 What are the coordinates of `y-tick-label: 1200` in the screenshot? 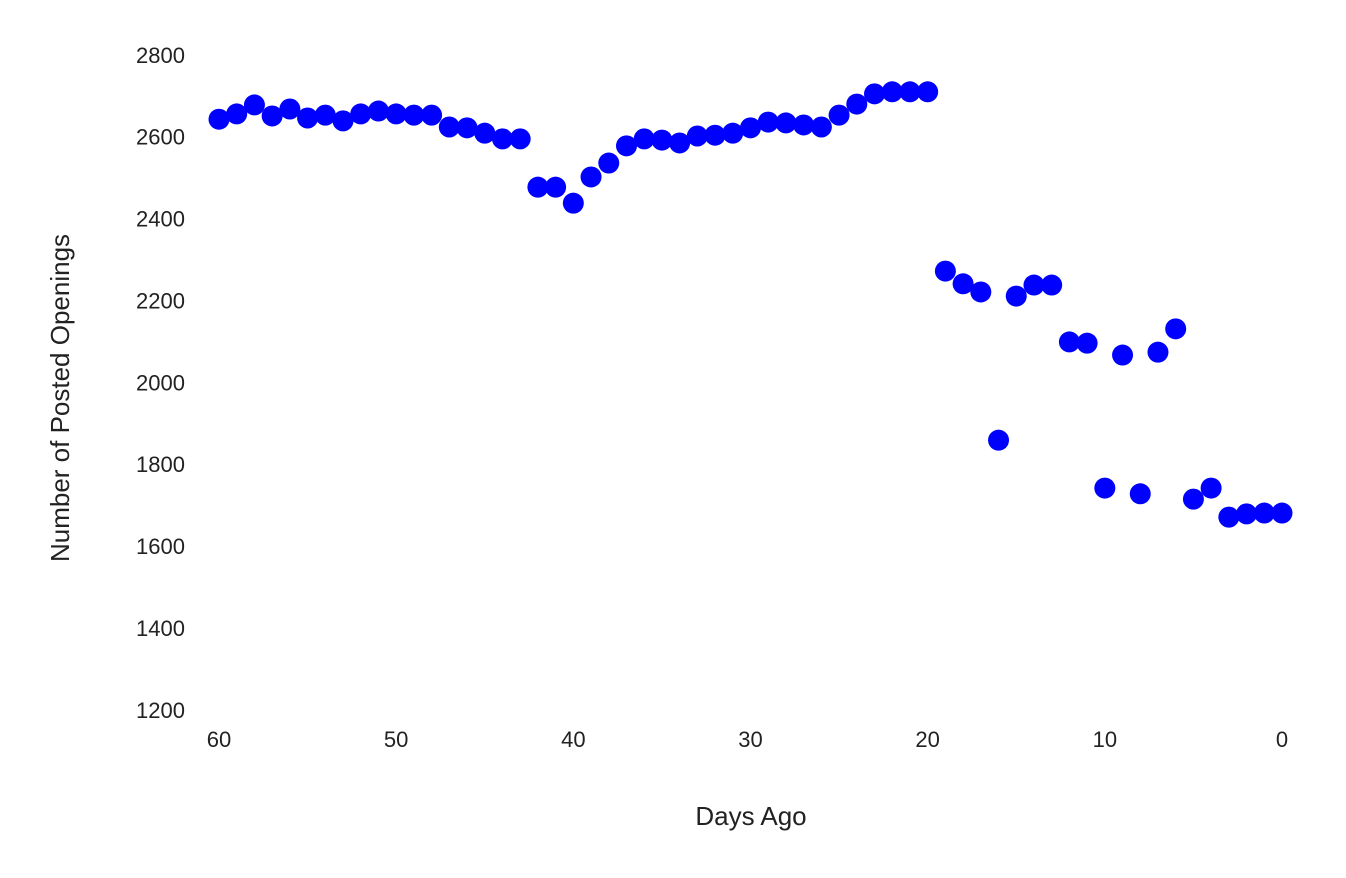 It's located at (160, 710).